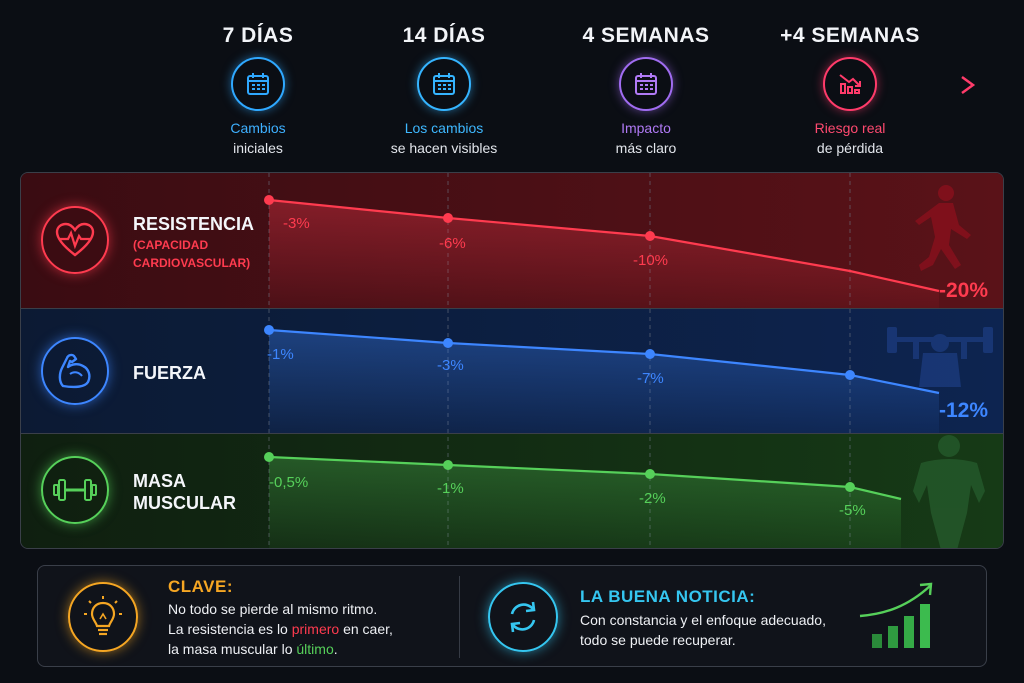 This screenshot has width=1024, height=683. Describe the element at coordinates (604, 381) in the screenshot. I see `area-fuerza` at that location.